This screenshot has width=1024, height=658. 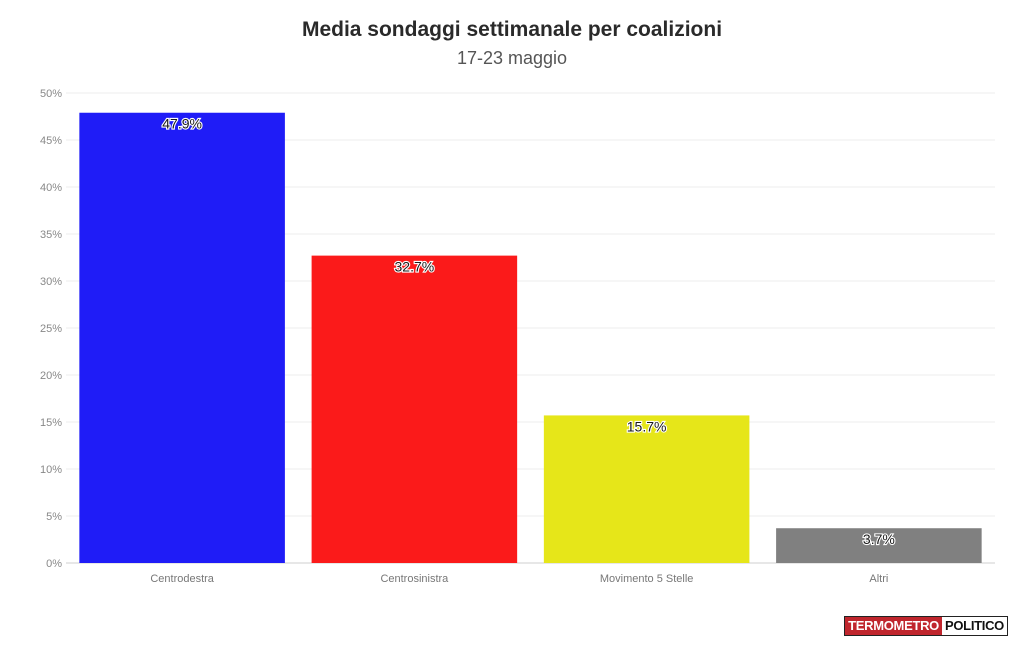 What do you see at coordinates (647, 579) in the screenshot?
I see `x-category-label: Movimento 5 Stelle` at bounding box center [647, 579].